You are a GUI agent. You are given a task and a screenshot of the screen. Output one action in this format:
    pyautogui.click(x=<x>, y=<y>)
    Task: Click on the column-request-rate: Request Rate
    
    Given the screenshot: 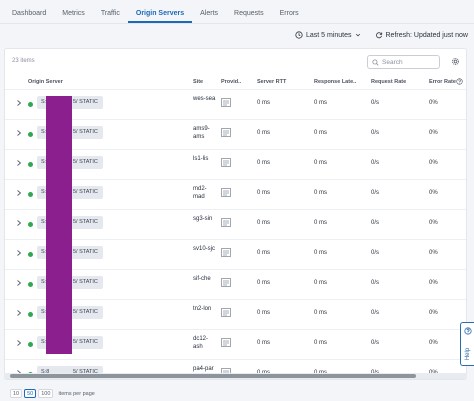 What is the action you would take?
    pyautogui.click(x=389, y=82)
    